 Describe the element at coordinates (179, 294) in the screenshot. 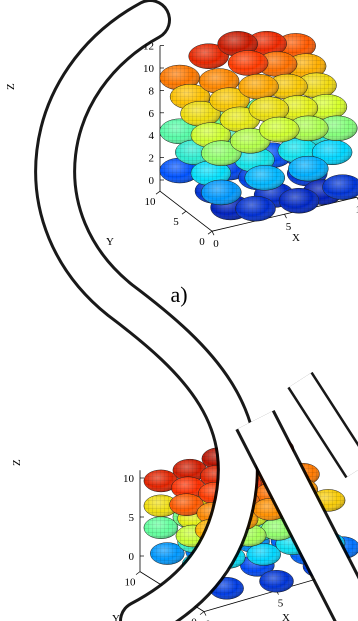

I see `caption-a: a)` at that location.